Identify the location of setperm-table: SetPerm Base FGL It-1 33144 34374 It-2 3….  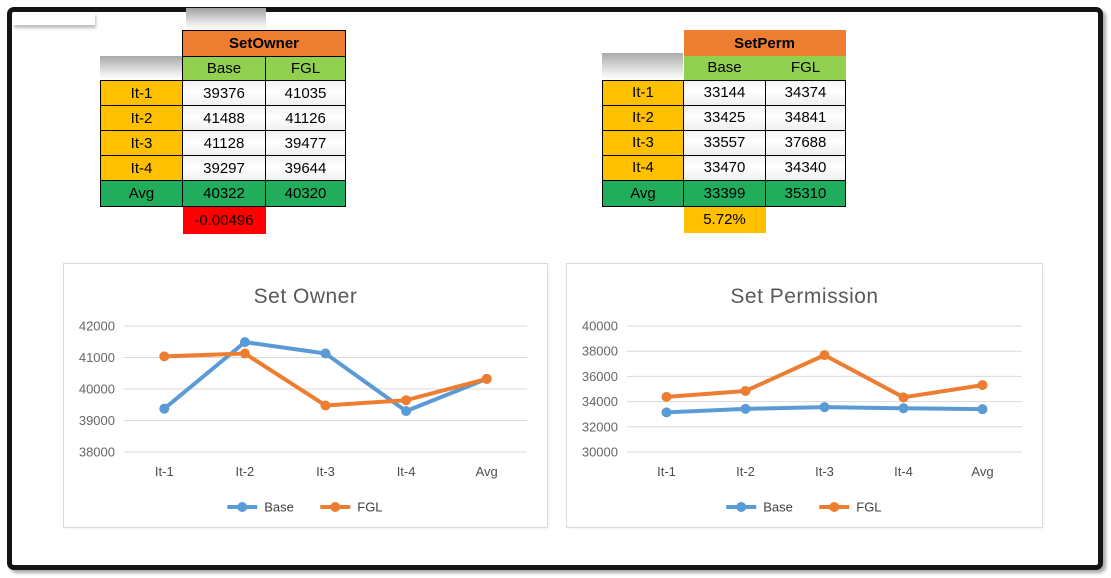
(724, 131).